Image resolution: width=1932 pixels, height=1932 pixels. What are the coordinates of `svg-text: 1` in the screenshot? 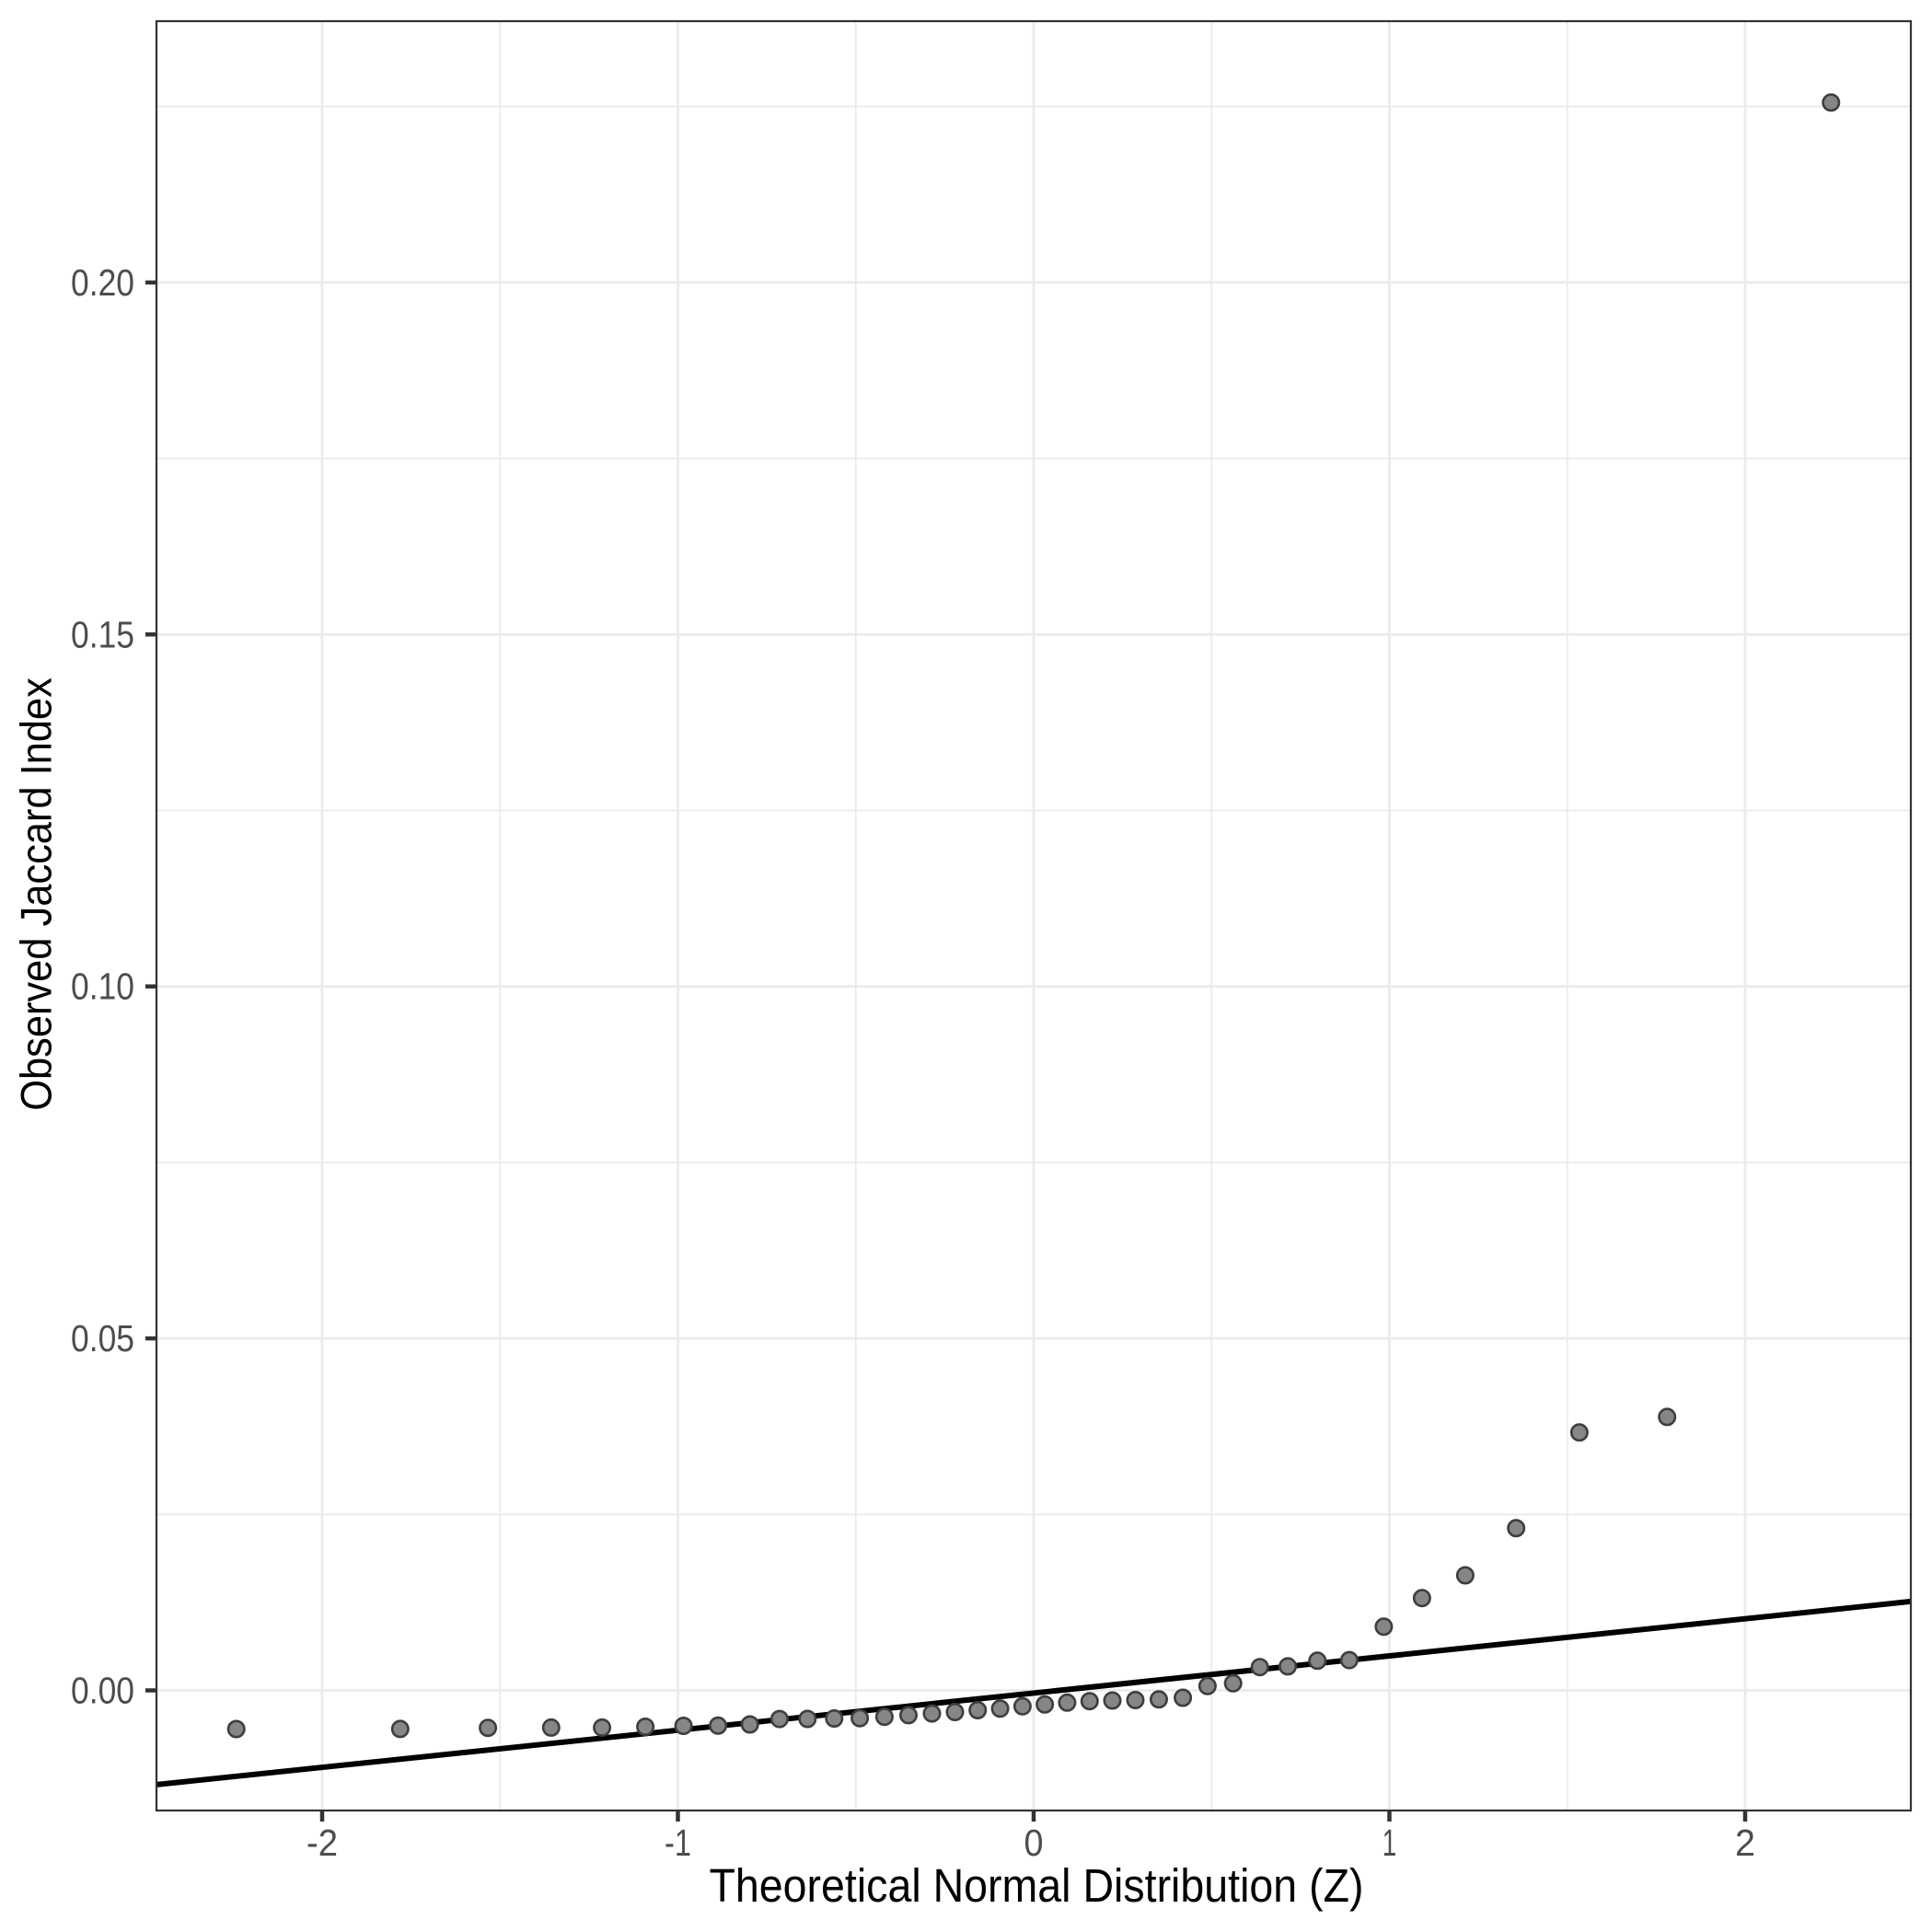 It's located at (1390, 1843).